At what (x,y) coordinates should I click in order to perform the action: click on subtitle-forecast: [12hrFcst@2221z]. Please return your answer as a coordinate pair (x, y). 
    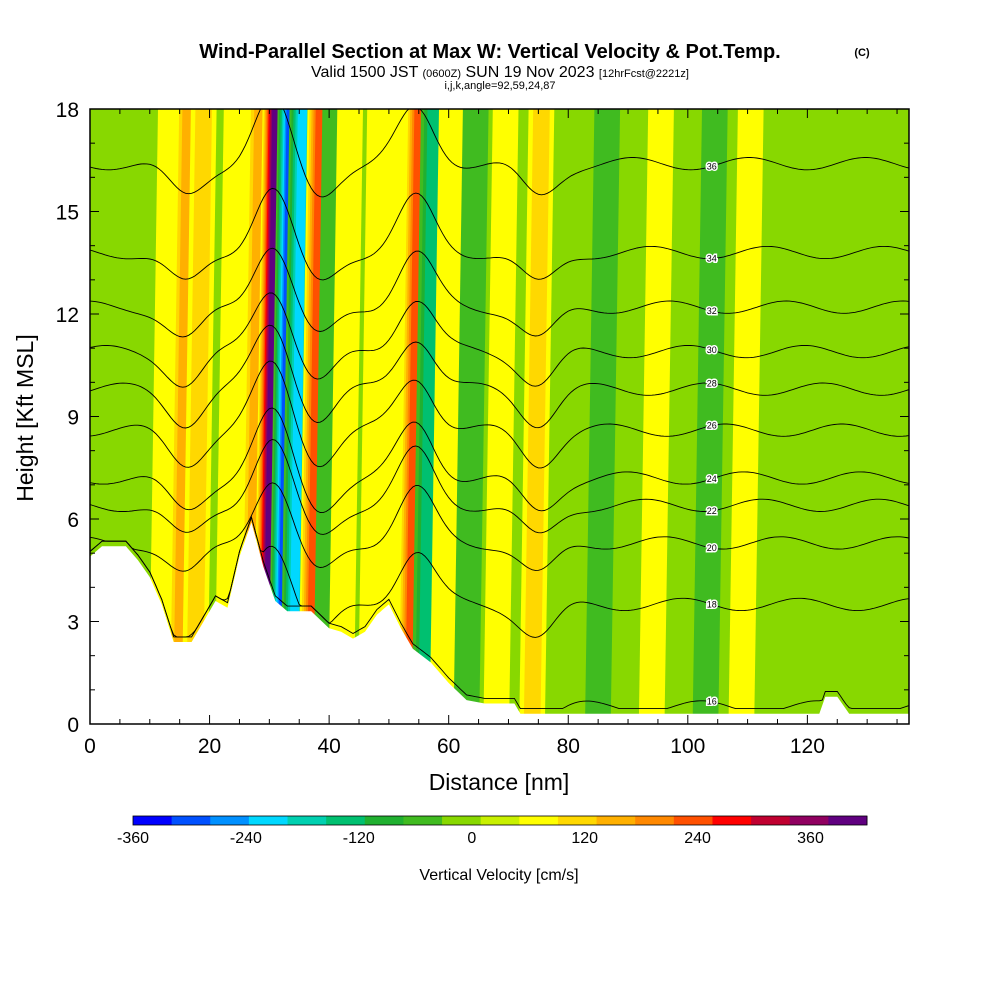
    Looking at the image, I should click on (644, 74).